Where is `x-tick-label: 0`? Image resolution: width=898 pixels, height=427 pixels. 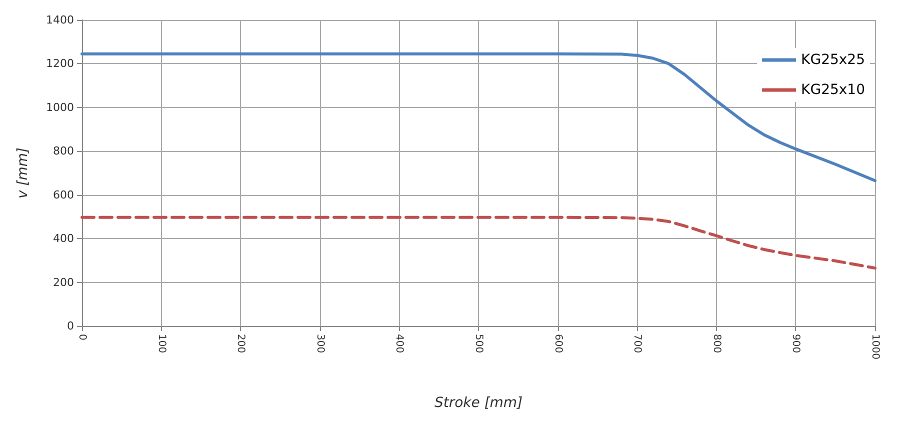 x-tick-label: 0 is located at coordinates (82, 337).